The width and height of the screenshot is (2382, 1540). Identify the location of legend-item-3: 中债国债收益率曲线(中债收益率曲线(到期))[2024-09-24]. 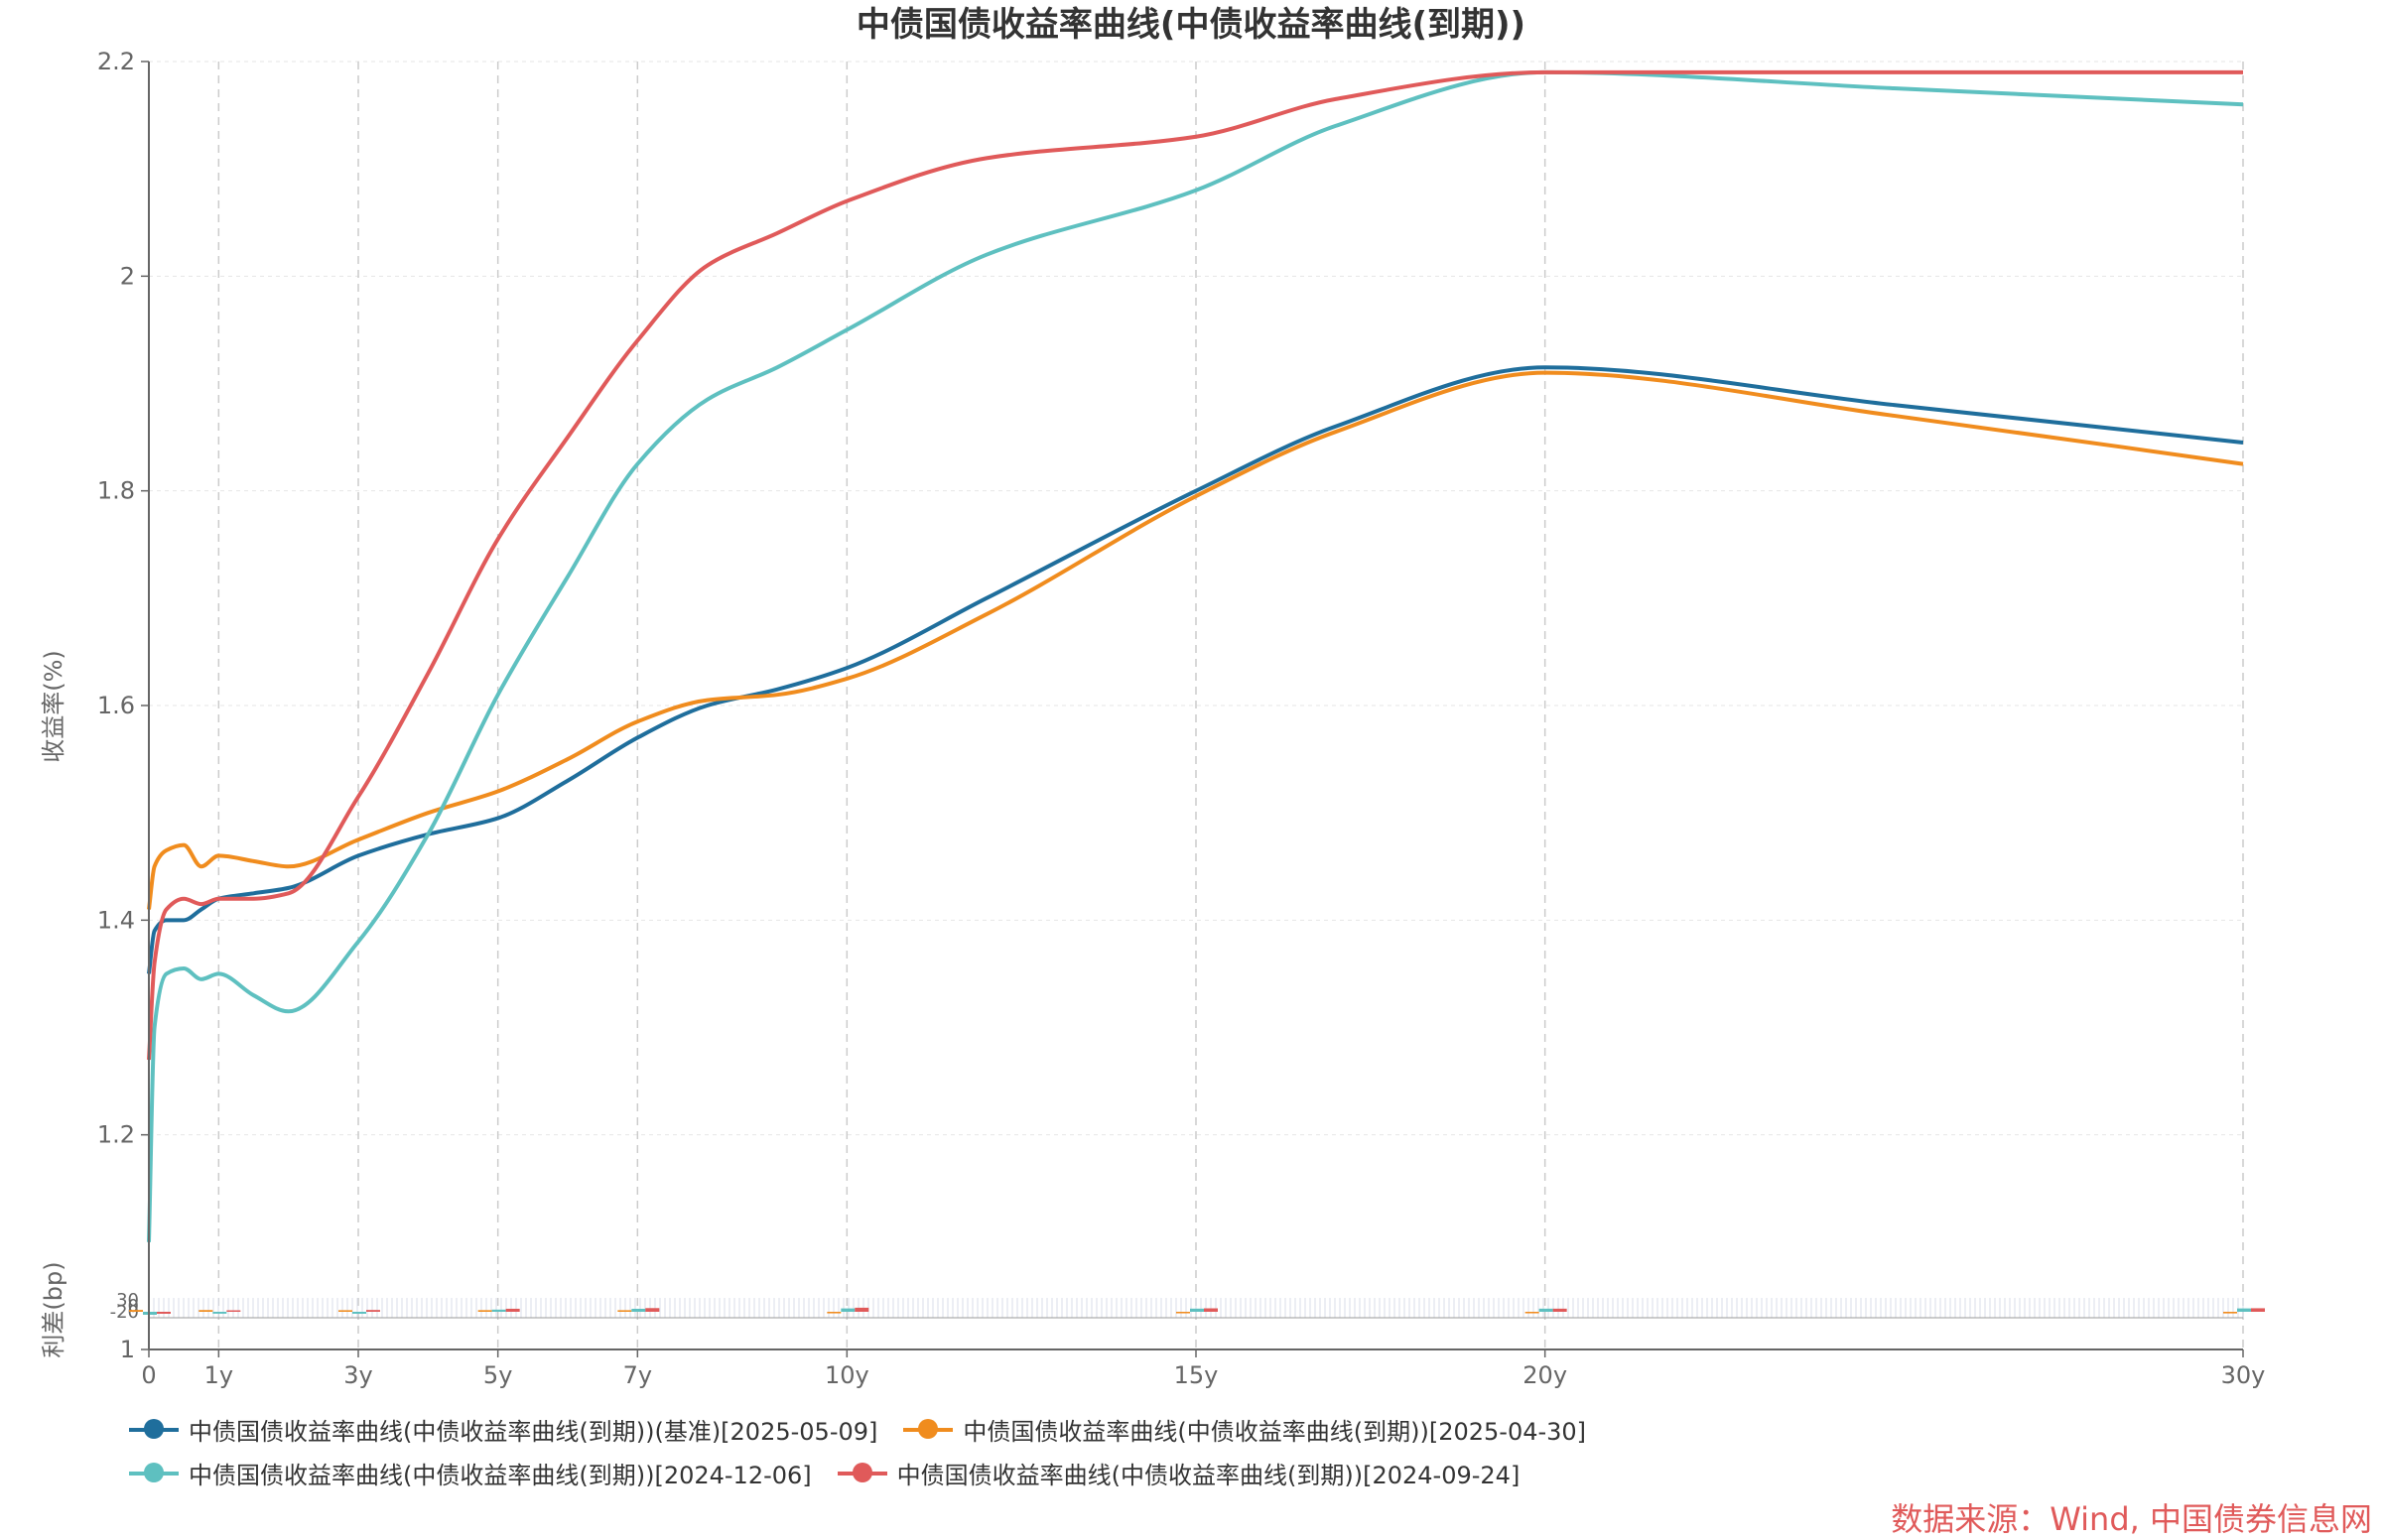
(1179, 1472).